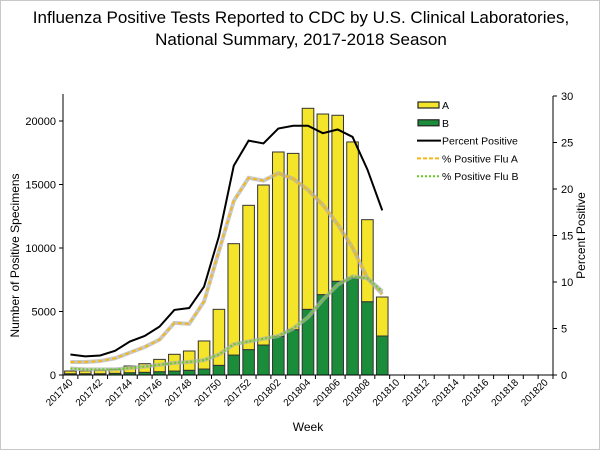 This screenshot has width=600, height=451. Describe the element at coordinates (40, 249) in the screenshot. I see `y-tick-label: 10000` at that location.